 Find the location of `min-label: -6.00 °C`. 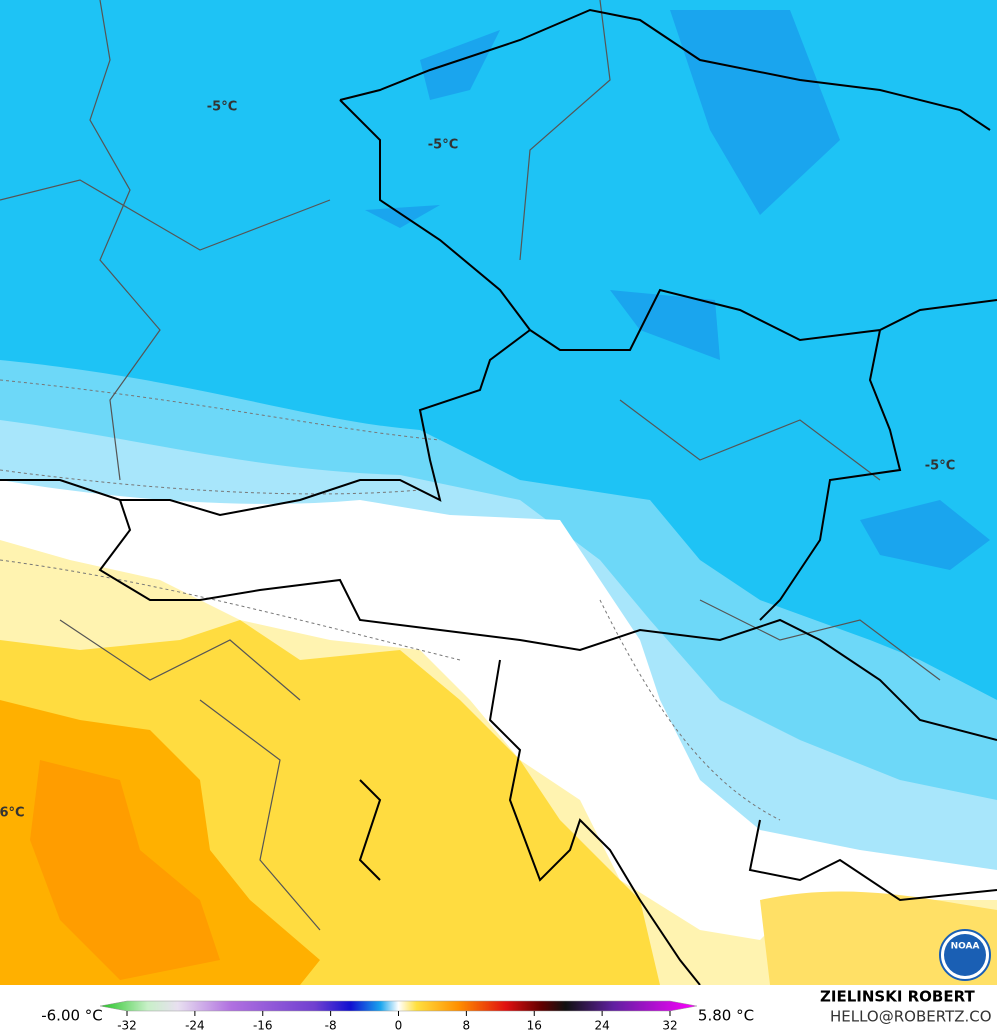

min-label: -6.00 °C is located at coordinates (72, 1016).